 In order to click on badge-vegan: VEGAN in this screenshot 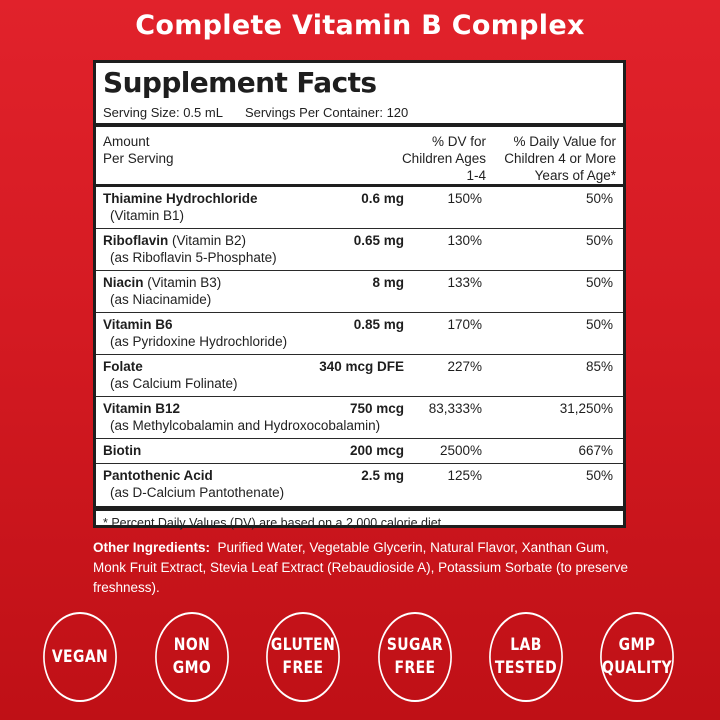, I will do `click(80, 657)`.